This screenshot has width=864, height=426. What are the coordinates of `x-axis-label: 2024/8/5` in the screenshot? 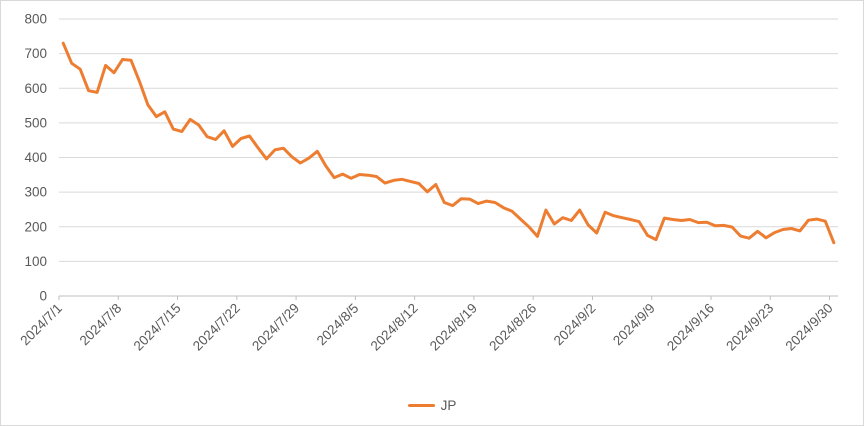 It's located at (338, 325).